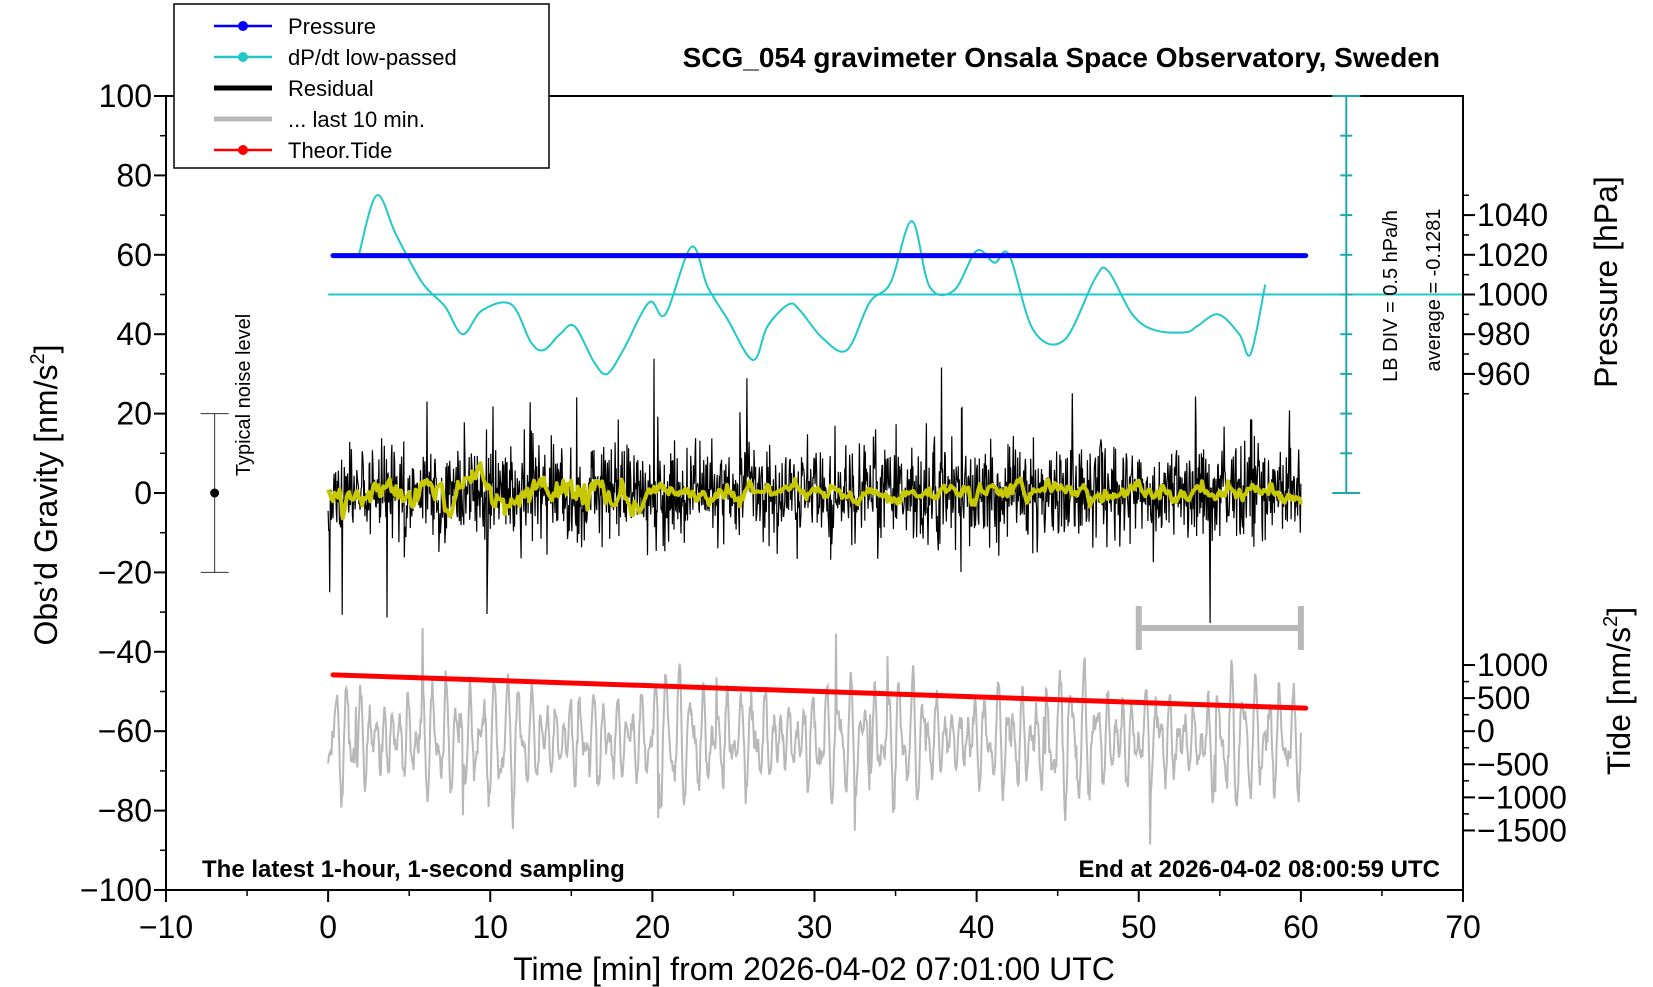  What do you see at coordinates (134, 414) in the screenshot?
I see `y-tick-label: 20` at bounding box center [134, 414].